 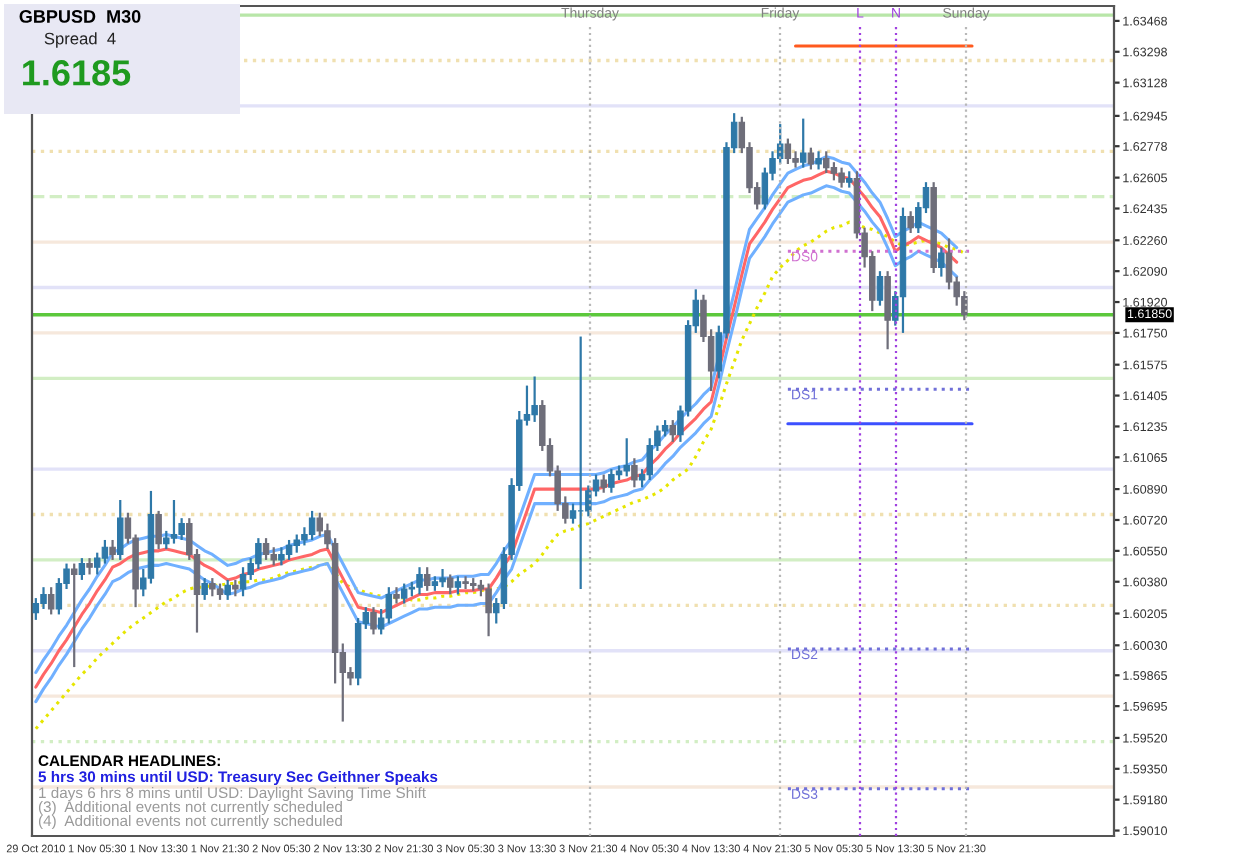 I want to click on annotation: Spread 4, so click(x=80, y=40).